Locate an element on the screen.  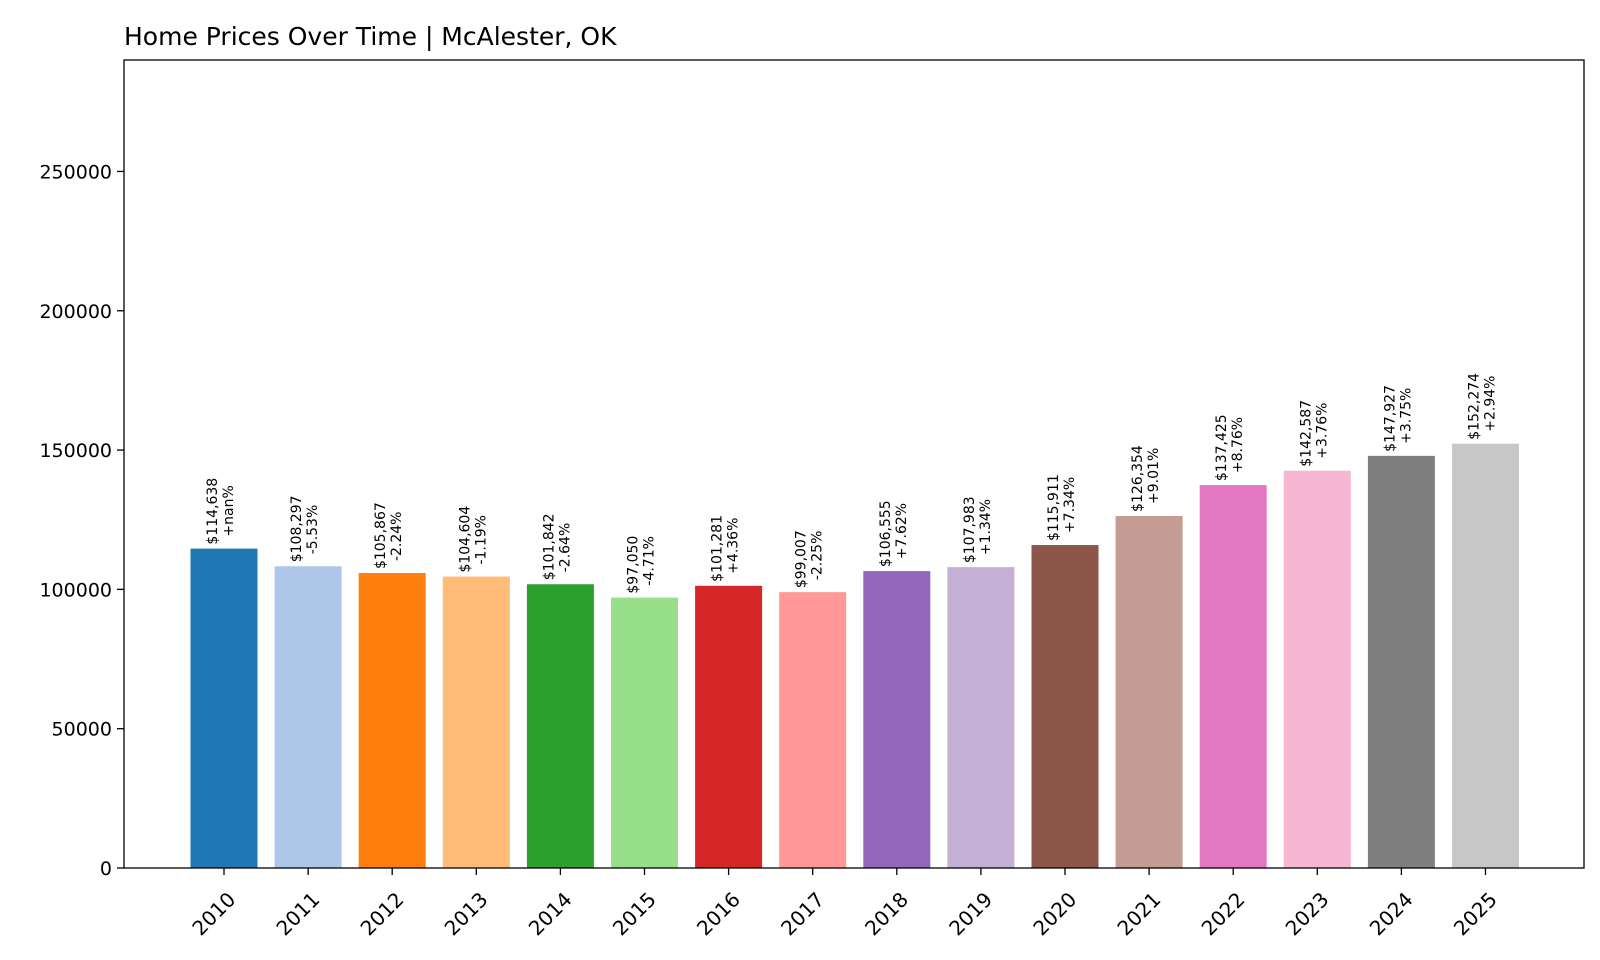
change-label: -1.19% is located at coordinates (481, 540).